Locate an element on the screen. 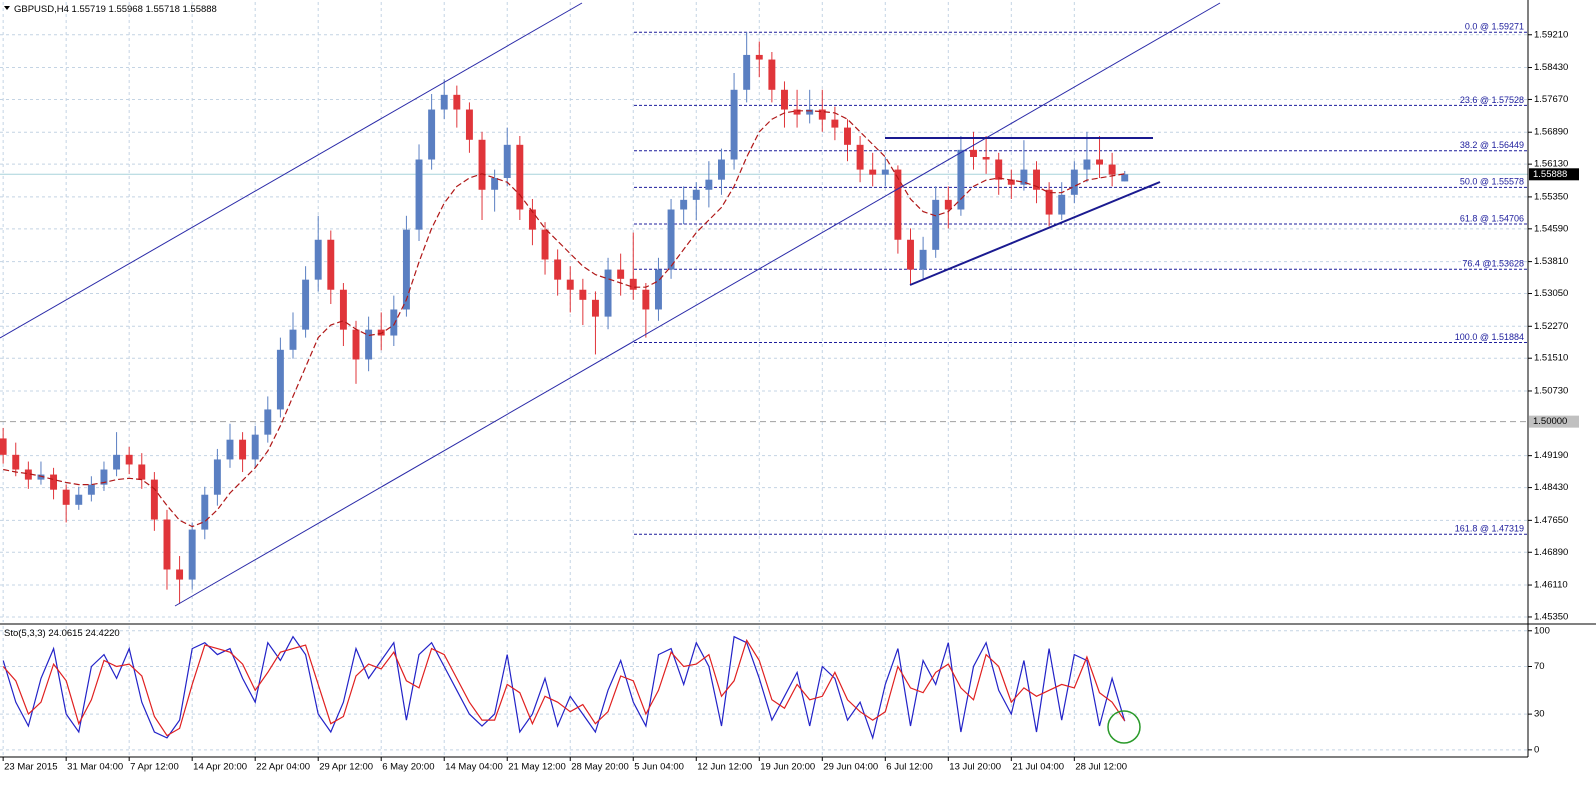  header-high: 1.55968 is located at coordinates (126, 9).